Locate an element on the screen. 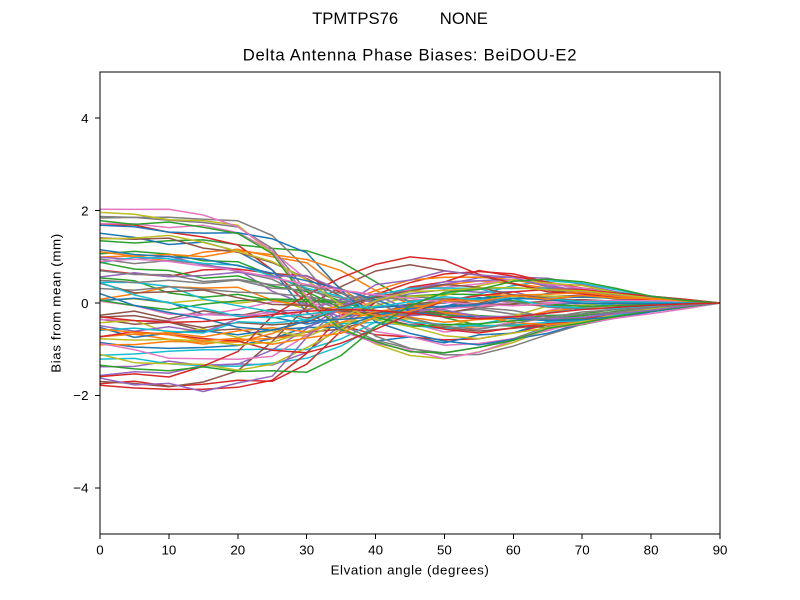 This screenshot has width=800, height=600. svg-text: Bias from mean (mm) is located at coordinates (56, 303).